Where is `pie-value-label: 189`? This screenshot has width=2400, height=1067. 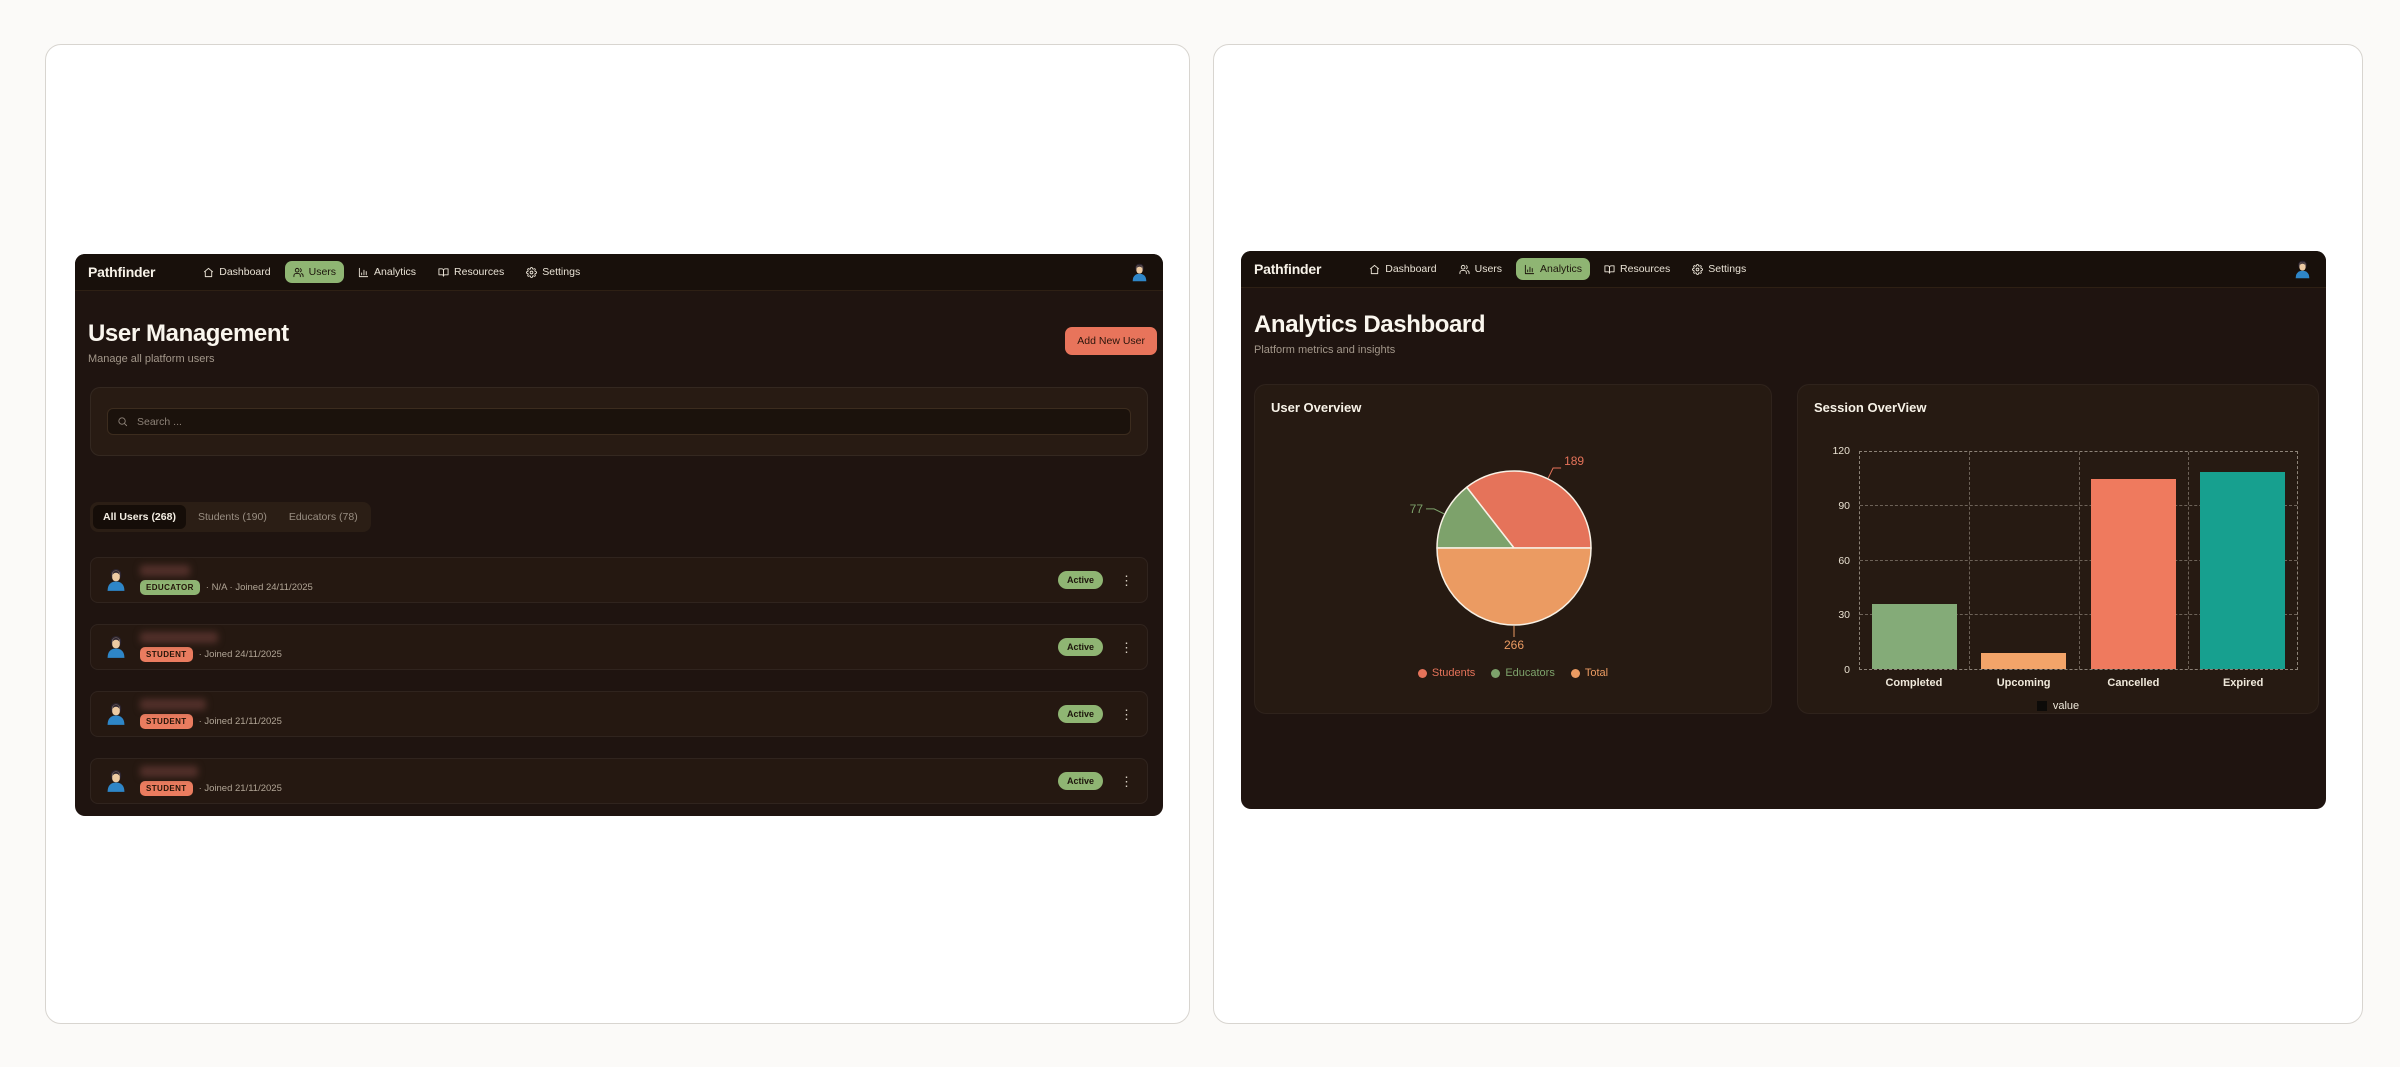
pie-value-label: 189 is located at coordinates (1574, 461).